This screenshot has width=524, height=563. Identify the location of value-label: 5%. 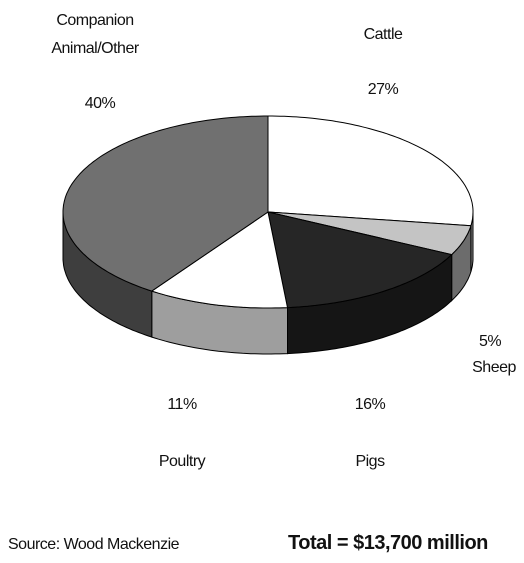
(490, 341).